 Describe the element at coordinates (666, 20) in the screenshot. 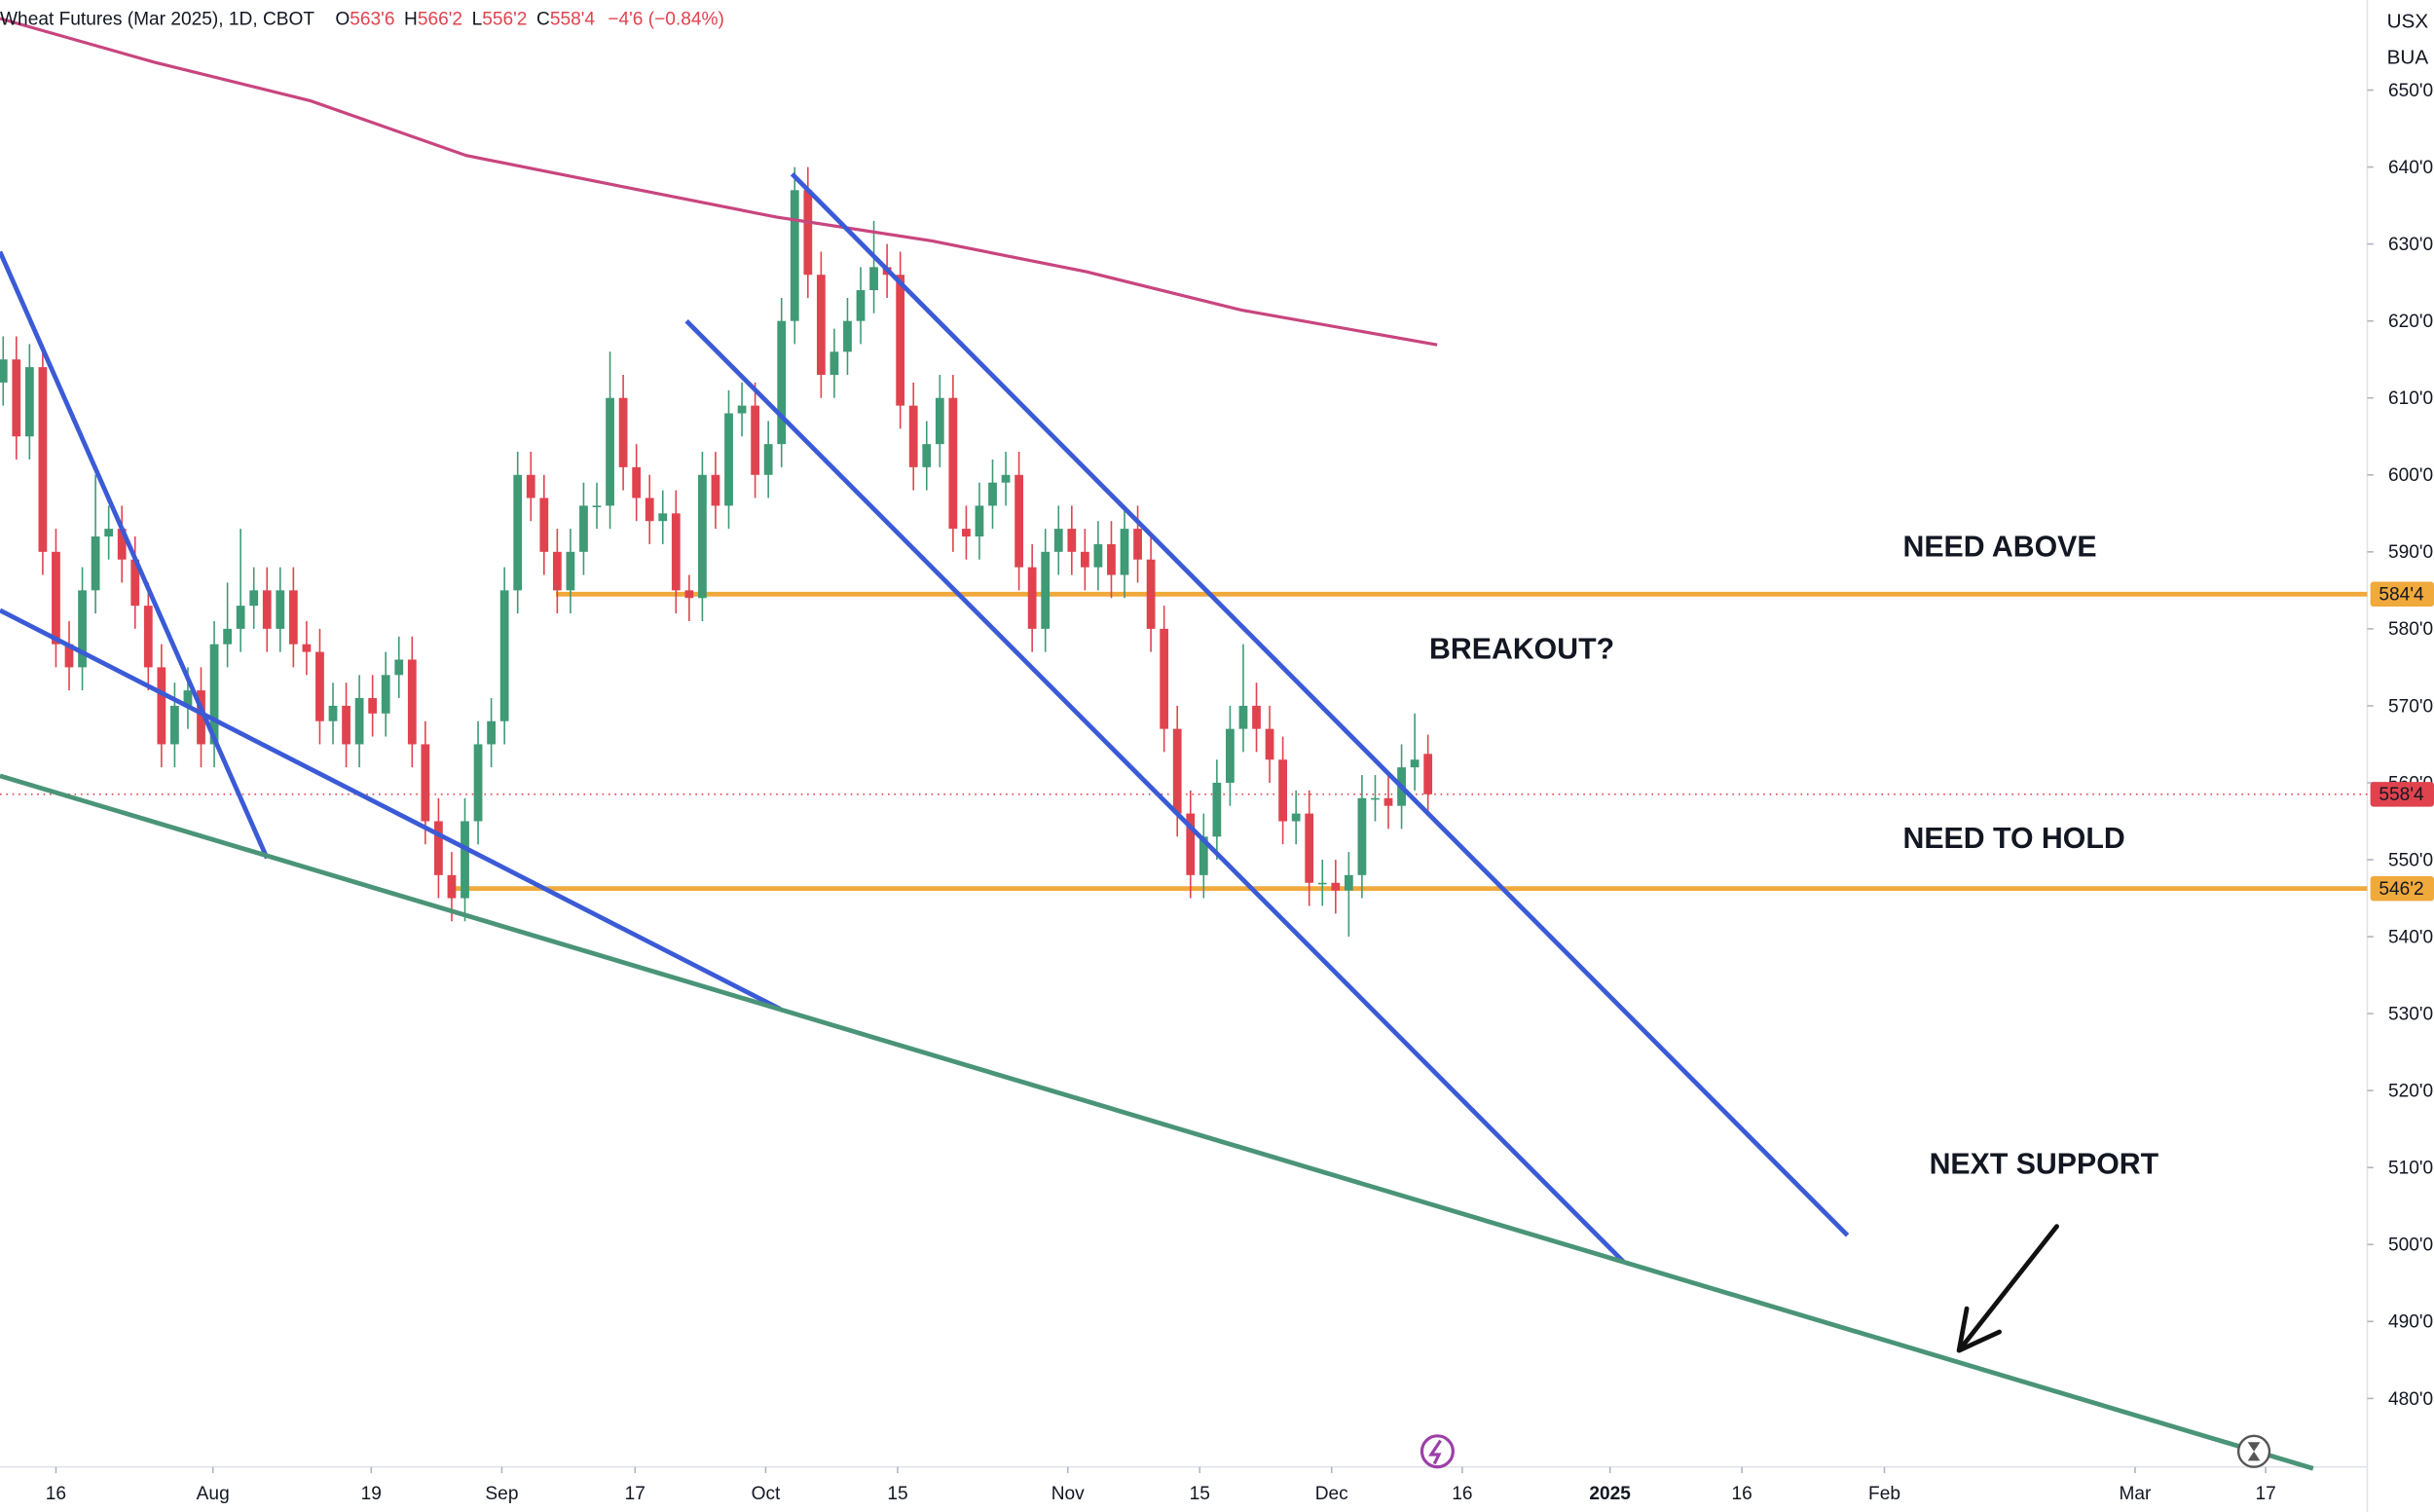

I see `change: −4'6 (−0.84%)` at that location.